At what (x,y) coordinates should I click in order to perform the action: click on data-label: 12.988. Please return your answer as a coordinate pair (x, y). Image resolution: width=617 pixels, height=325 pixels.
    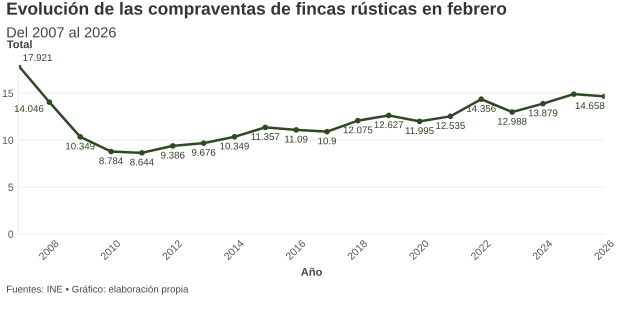
    Looking at the image, I should click on (512, 121).